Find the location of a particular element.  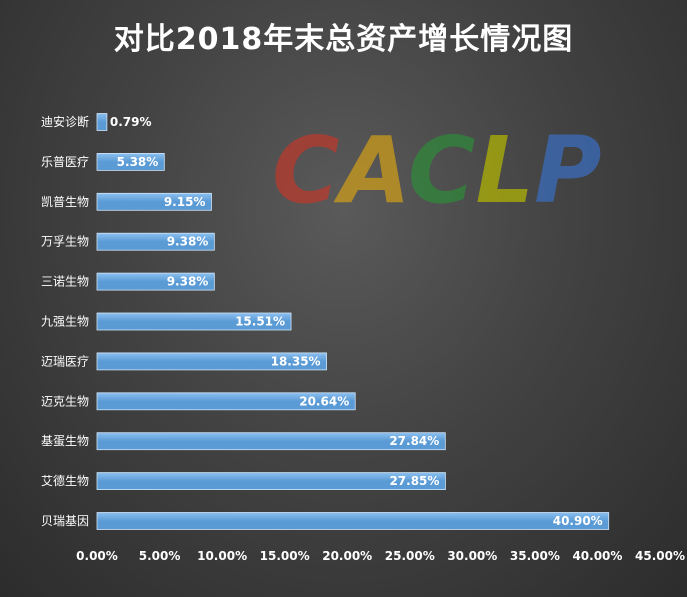

data-label: 27.84% is located at coordinates (414, 441).